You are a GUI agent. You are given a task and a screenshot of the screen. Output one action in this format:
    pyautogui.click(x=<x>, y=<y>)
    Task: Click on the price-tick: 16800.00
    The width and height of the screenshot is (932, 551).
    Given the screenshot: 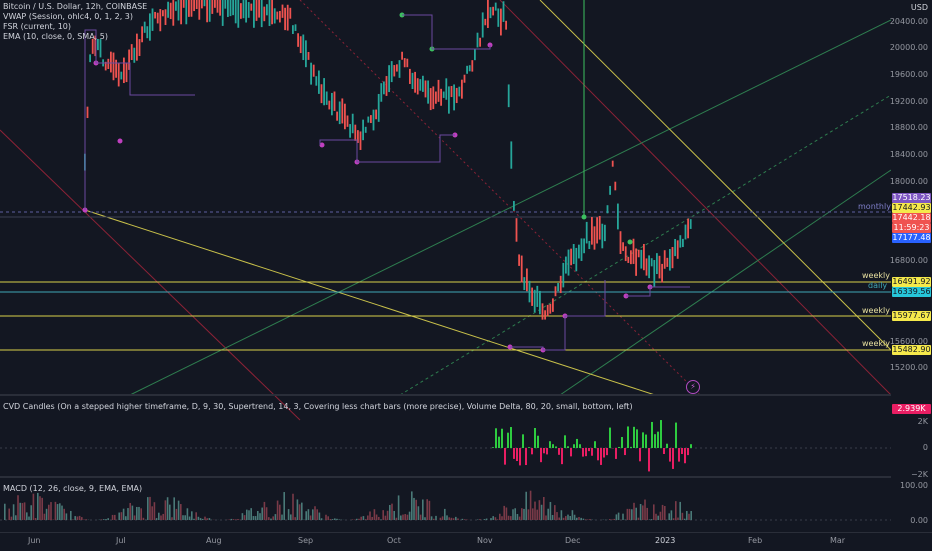 What is the action you would take?
    pyautogui.click(x=909, y=260)
    